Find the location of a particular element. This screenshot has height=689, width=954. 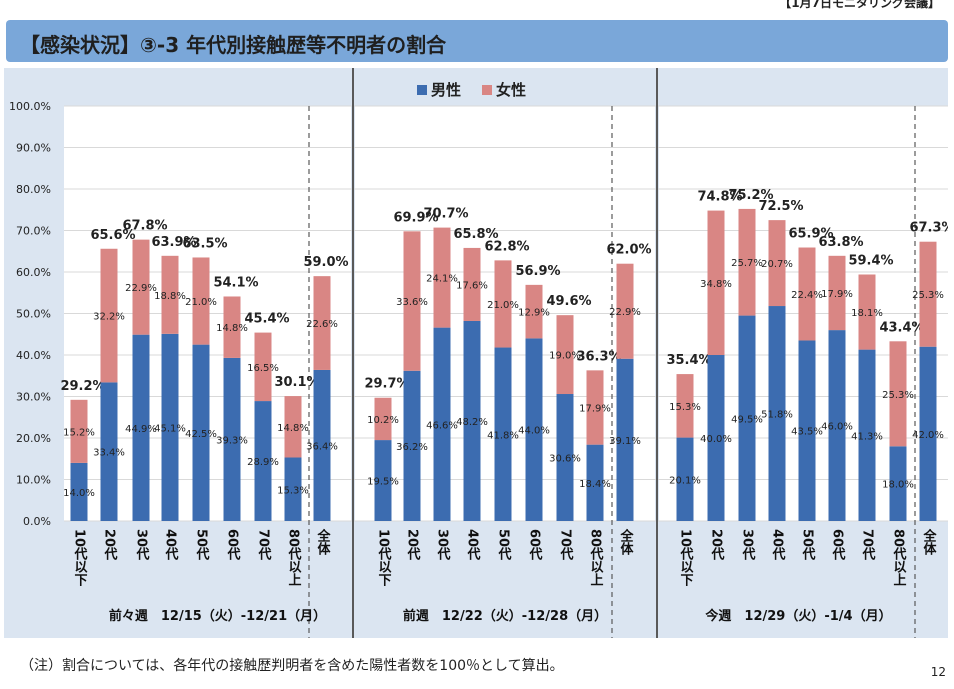

data-label-male: 48.2% is located at coordinates (472, 422).